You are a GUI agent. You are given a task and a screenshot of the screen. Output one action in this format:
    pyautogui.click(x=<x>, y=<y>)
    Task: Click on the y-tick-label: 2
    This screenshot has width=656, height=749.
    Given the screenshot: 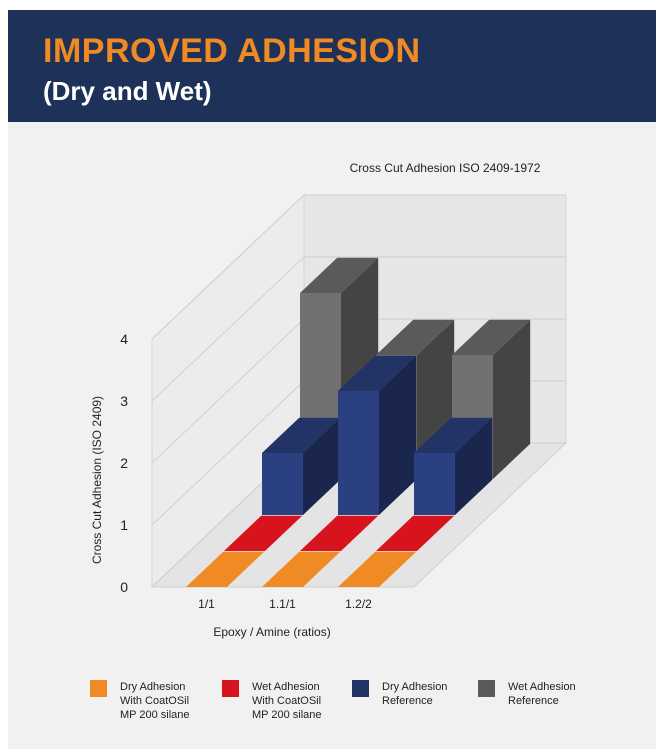 What is the action you would take?
    pyautogui.click(x=124, y=463)
    